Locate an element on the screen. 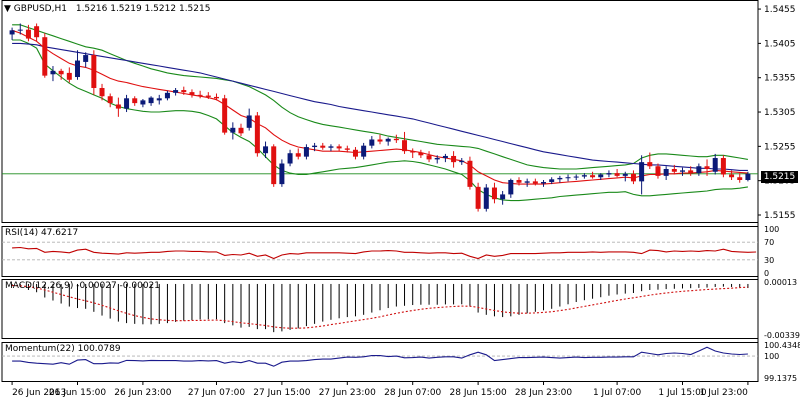  macd-signal-line is located at coordinates (380, 306).